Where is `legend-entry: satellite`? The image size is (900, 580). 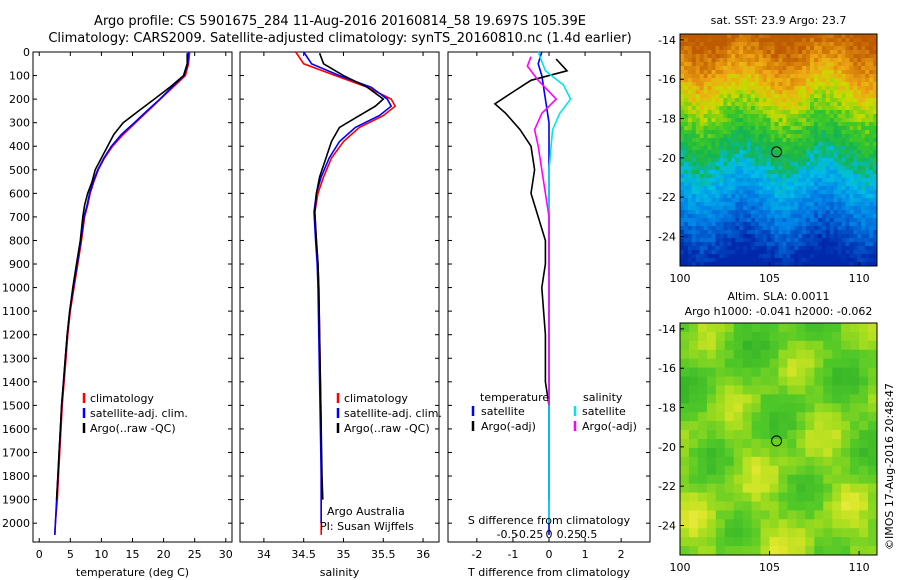
legend-entry: satellite is located at coordinates (503, 411).